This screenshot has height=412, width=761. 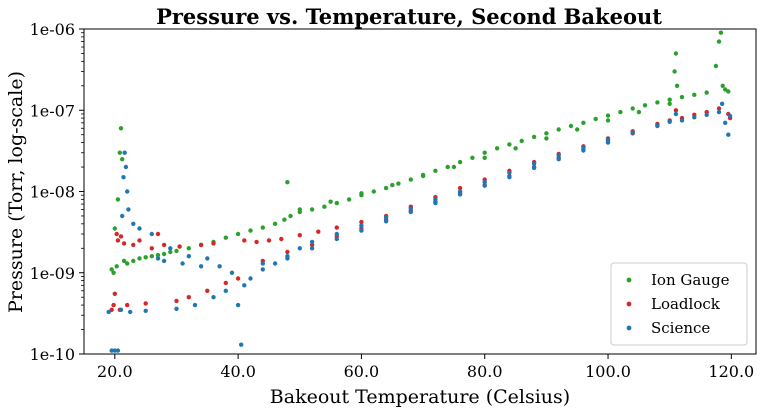 What do you see at coordinates (680, 328) in the screenshot?
I see `legend-label: Science` at bounding box center [680, 328].